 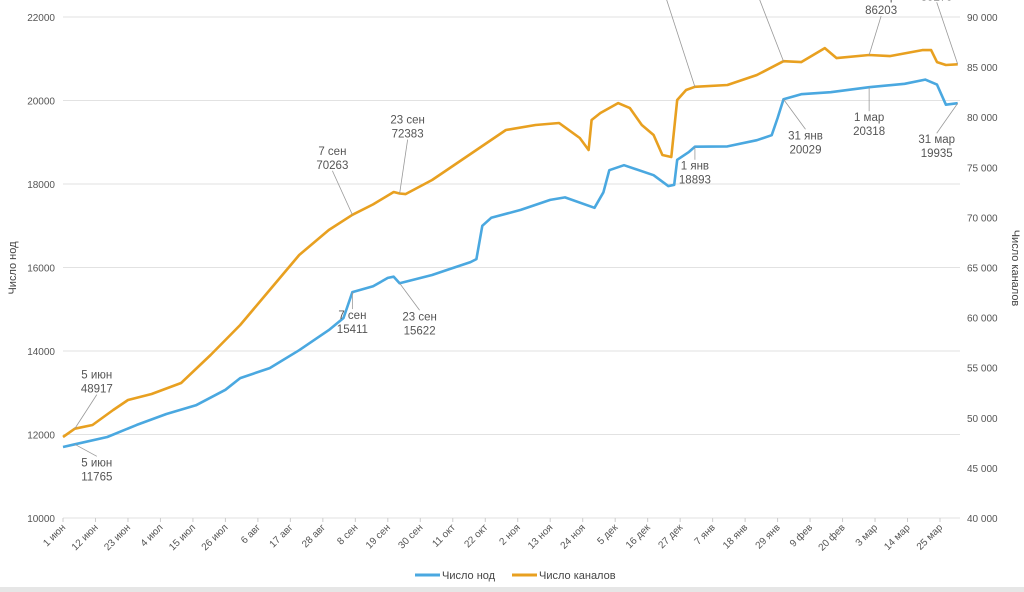 I want to click on y-tick-label-left: 16000, so click(x=41, y=269).